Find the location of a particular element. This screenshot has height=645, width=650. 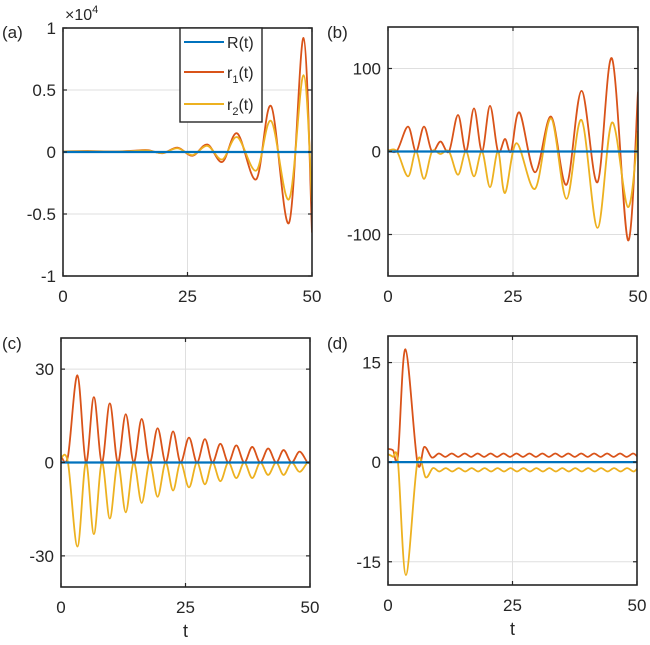

y-tick-label: -30 is located at coordinates (41, 556).